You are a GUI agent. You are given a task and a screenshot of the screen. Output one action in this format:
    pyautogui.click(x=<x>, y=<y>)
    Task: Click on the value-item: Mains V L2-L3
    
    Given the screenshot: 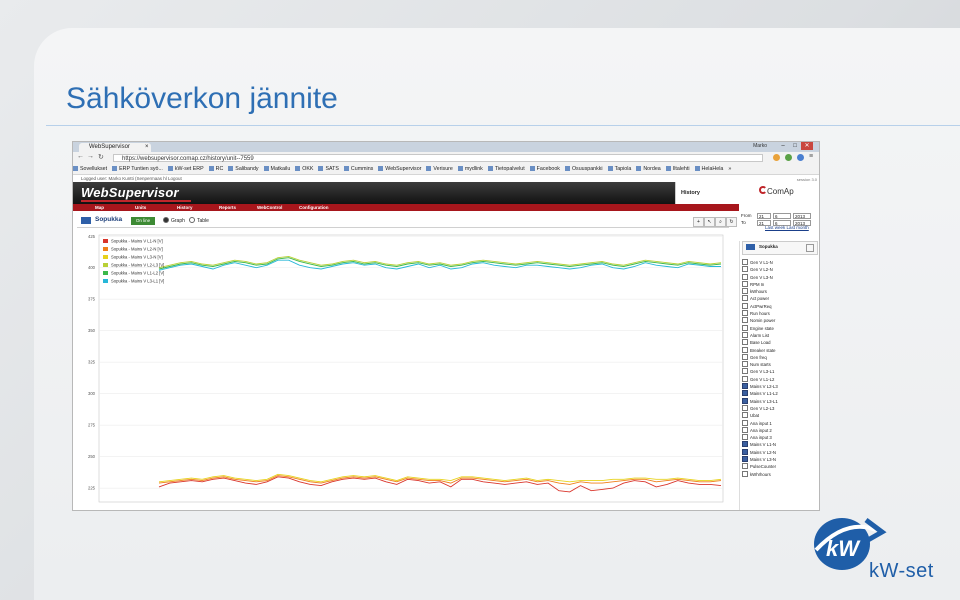 What is the action you would take?
    pyautogui.click(x=780, y=386)
    